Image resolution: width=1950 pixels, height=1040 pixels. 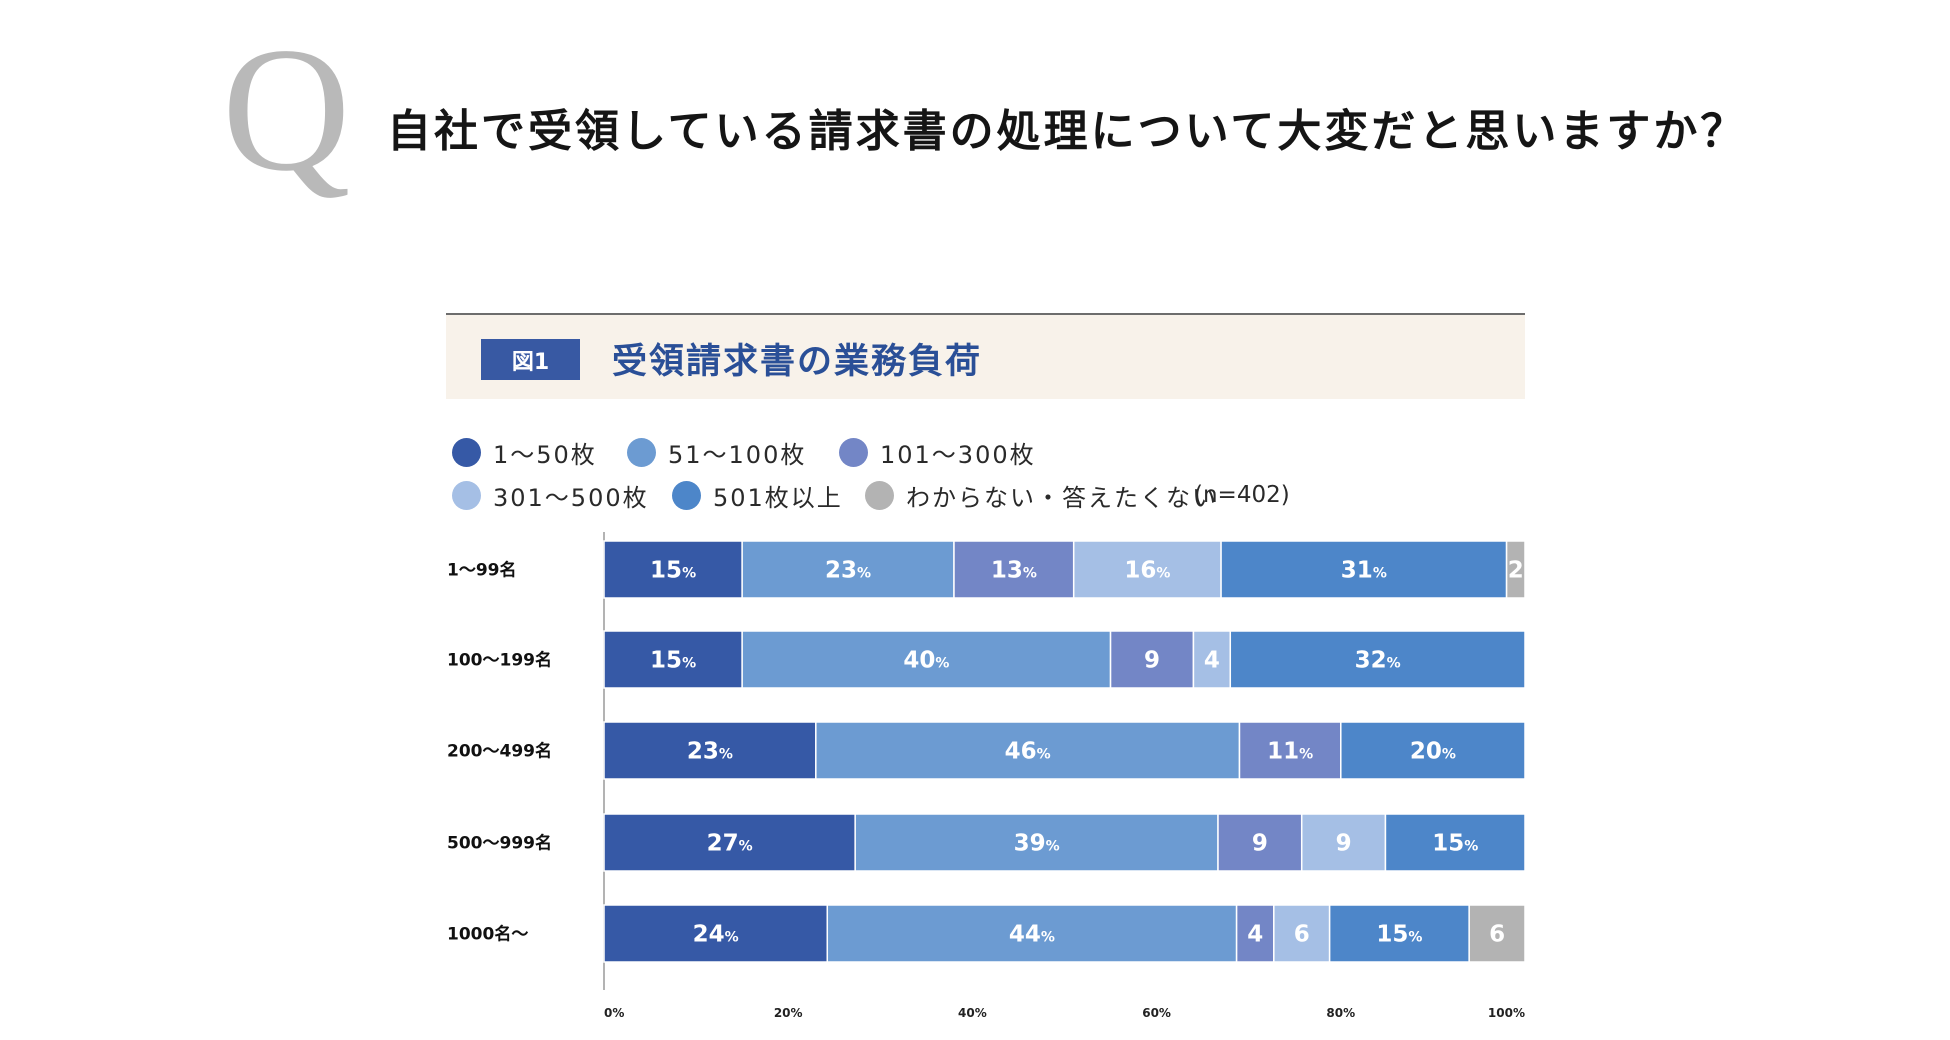 I want to click on legend-label: 101〜300枚, so click(x=958, y=455).